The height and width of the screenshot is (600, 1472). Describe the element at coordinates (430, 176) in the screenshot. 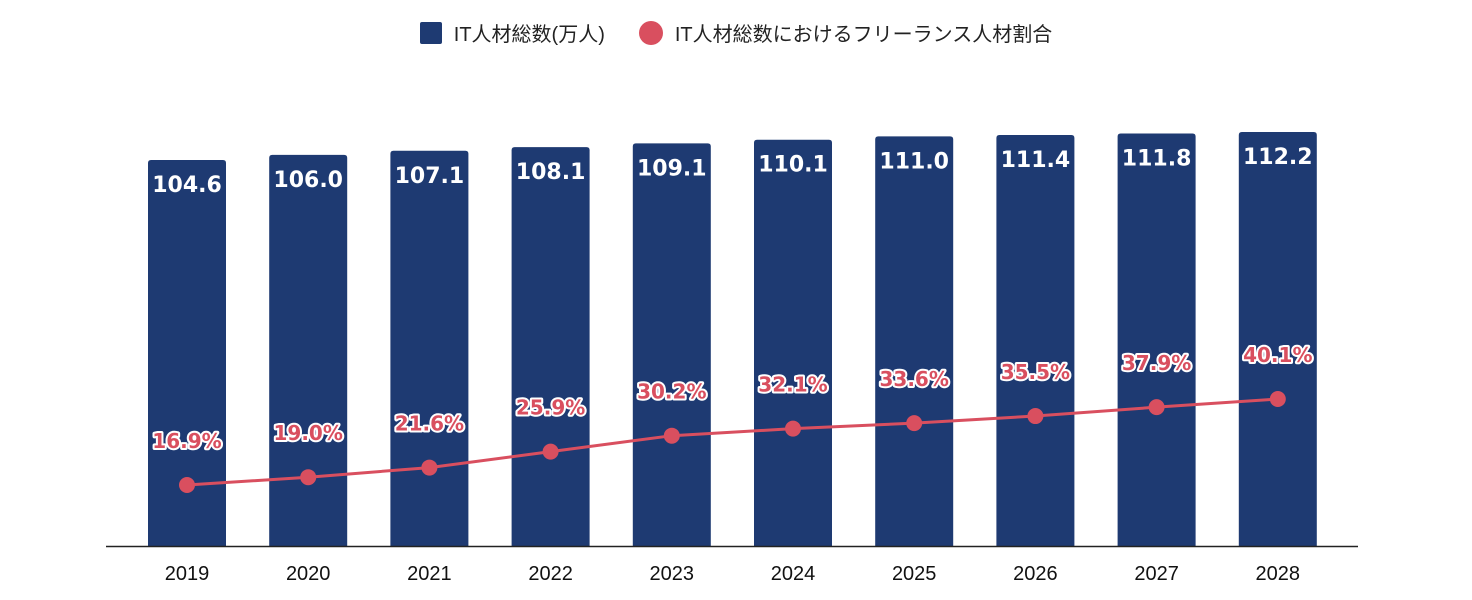

I see `bar-value-label-2021: 107.1` at that location.